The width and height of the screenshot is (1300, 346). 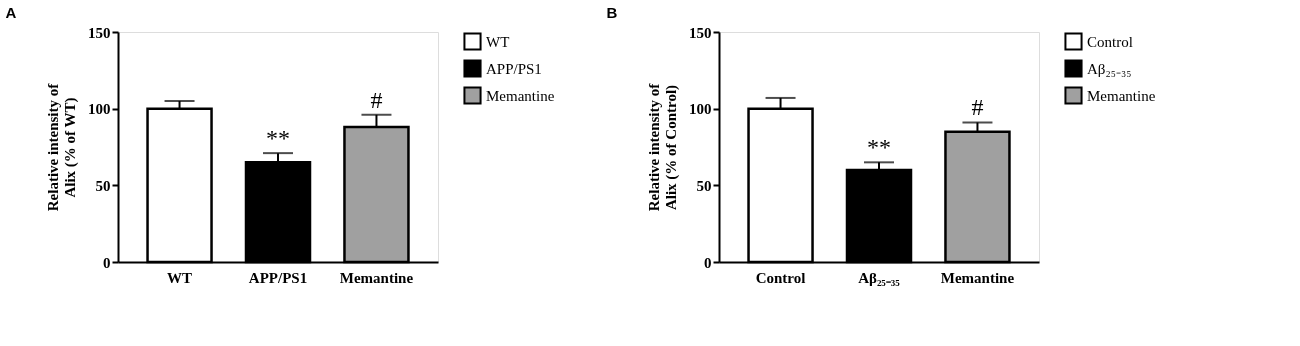 I want to click on x-tick-label: Control, so click(x=780, y=277).